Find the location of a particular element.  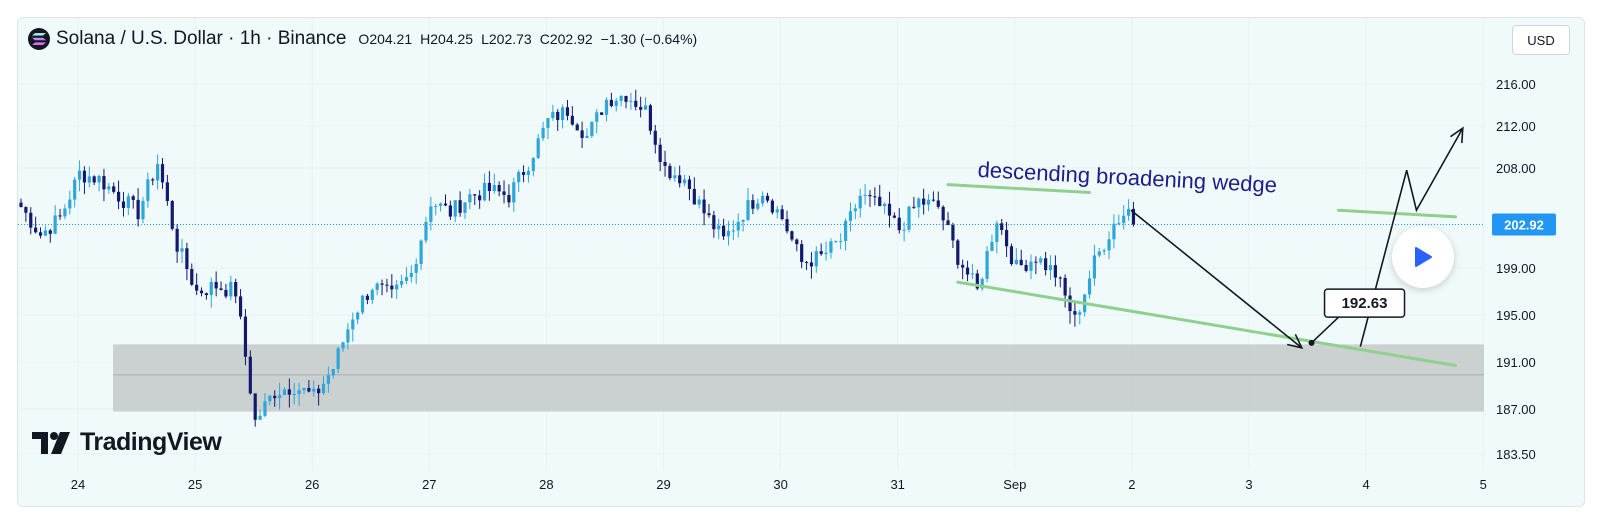

ohlc-close: C202.92 is located at coordinates (566, 39).